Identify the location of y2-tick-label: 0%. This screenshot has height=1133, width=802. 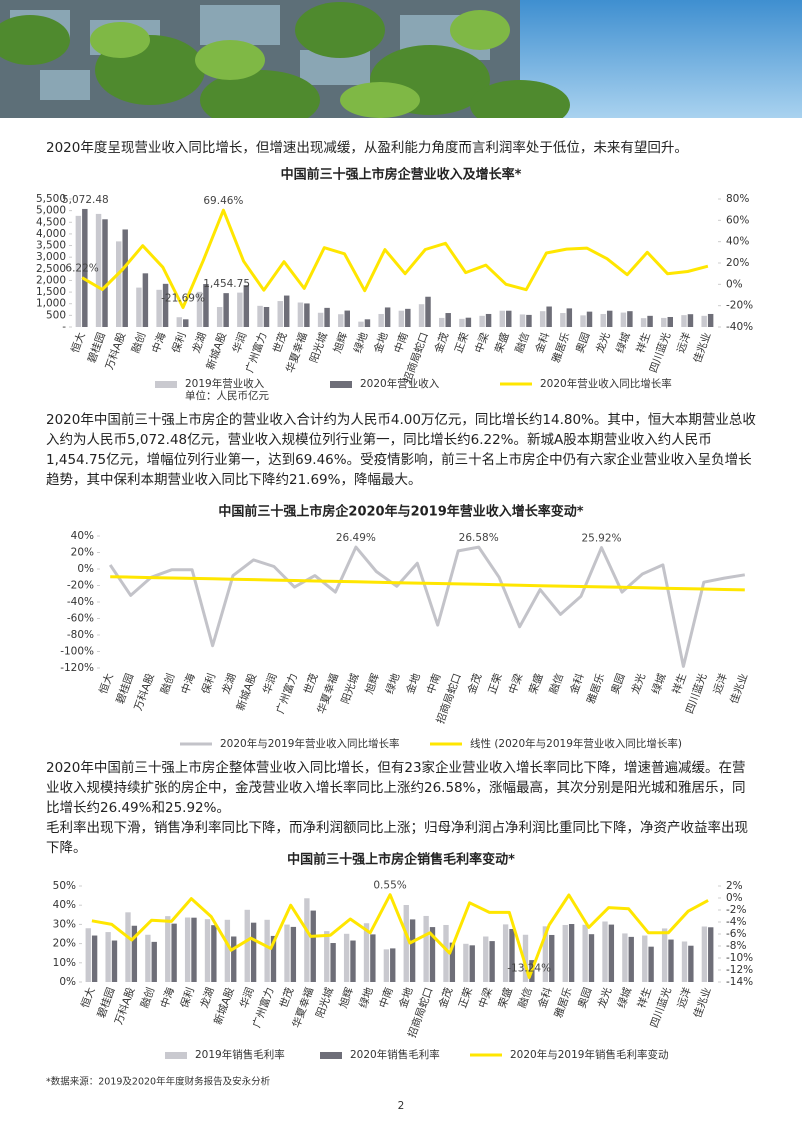
(734, 284).